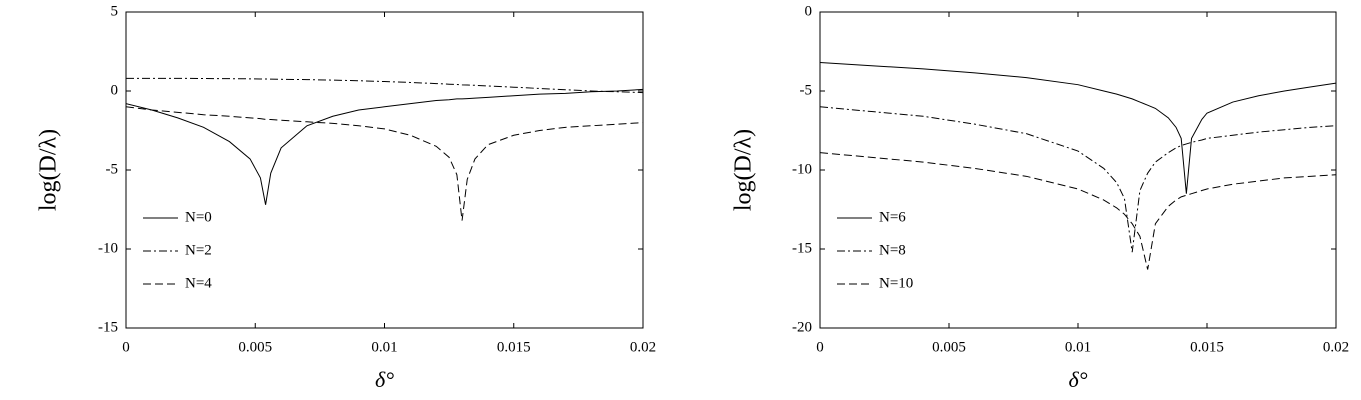 The width and height of the screenshot is (1361, 400). I want to click on y-tick-label: -20, so click(802, 327).